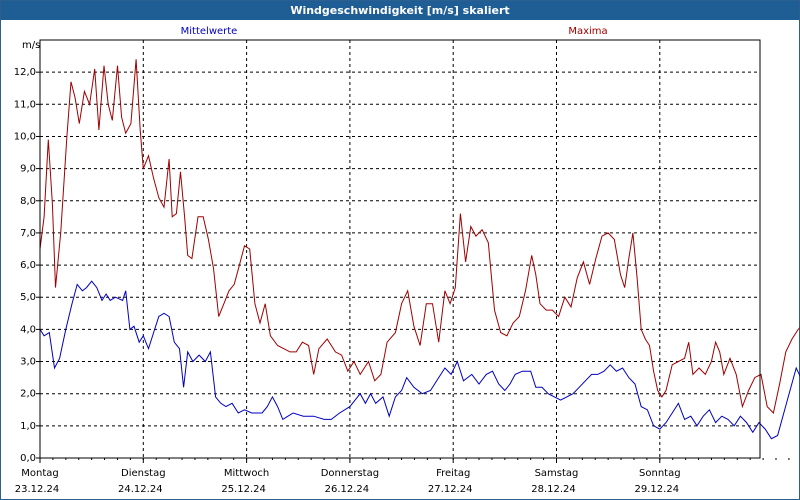  I want to click on y-tick-label: 9,0, so click(28, 169).